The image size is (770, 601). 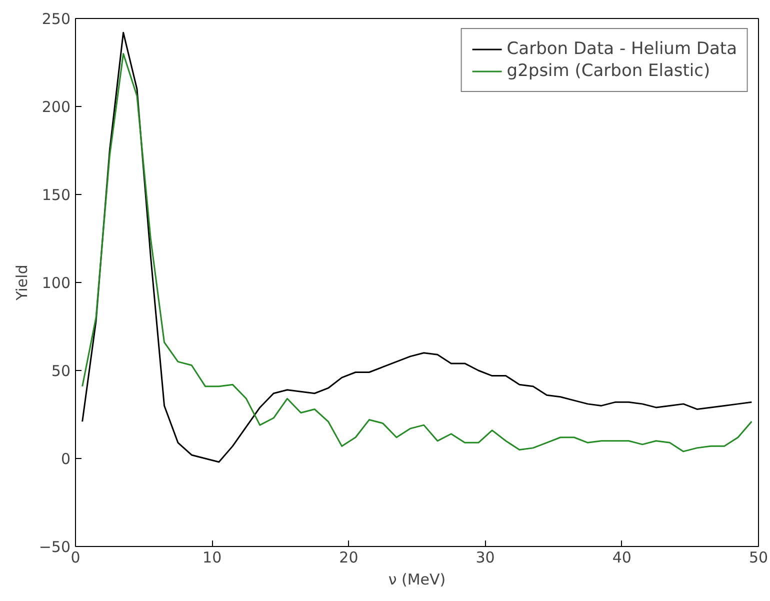 I want to click on y-tick-label: 250, so click(x=56, y=19).